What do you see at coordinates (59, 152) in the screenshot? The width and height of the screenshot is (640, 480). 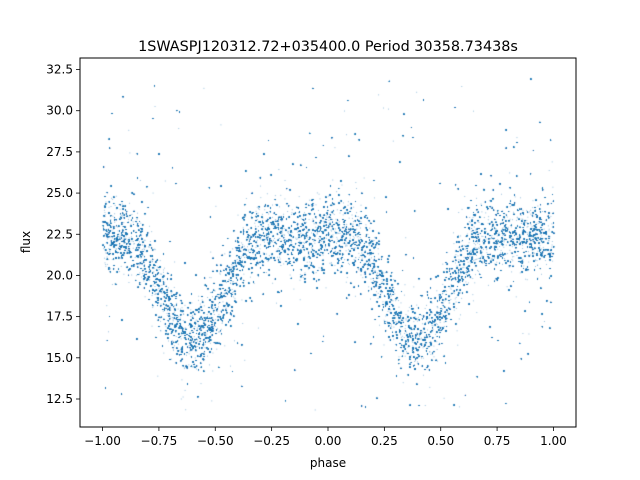 I see `y-tick-label: 27.5` at bounding box center [59, 152].